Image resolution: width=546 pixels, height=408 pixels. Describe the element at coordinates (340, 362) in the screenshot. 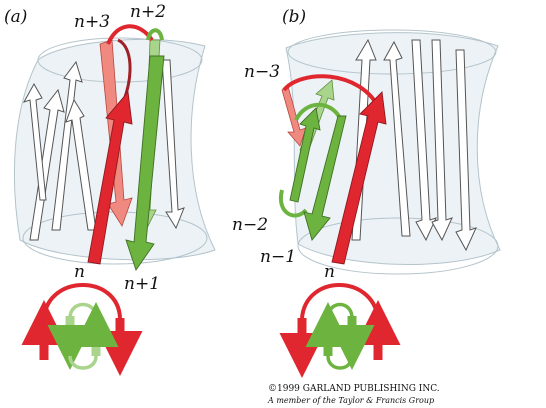

I see `topo-b-green-loop-bottom` at that location.